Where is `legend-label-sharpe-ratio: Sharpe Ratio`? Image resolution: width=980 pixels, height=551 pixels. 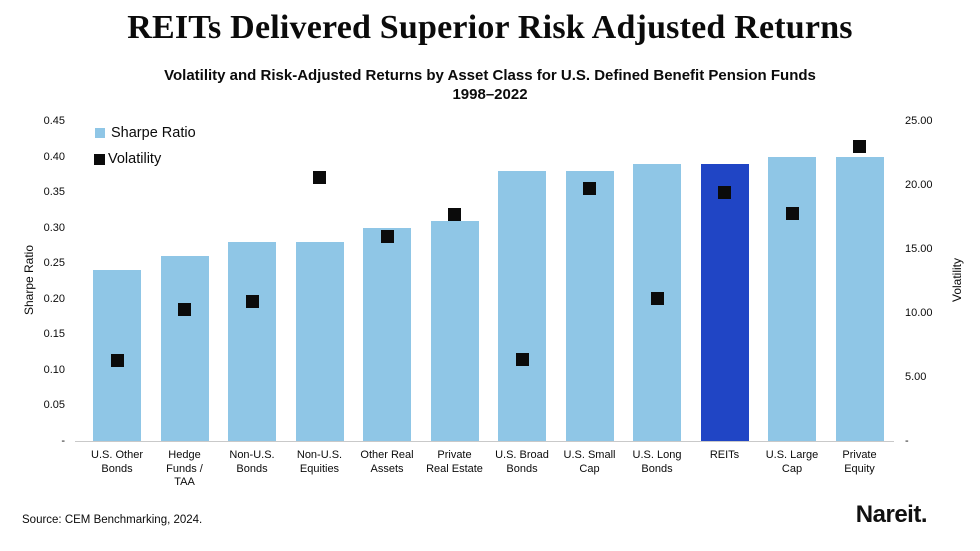 legend-label-sharpe-ratio: Sharpe Ratio is located at coordinates (153, 133).